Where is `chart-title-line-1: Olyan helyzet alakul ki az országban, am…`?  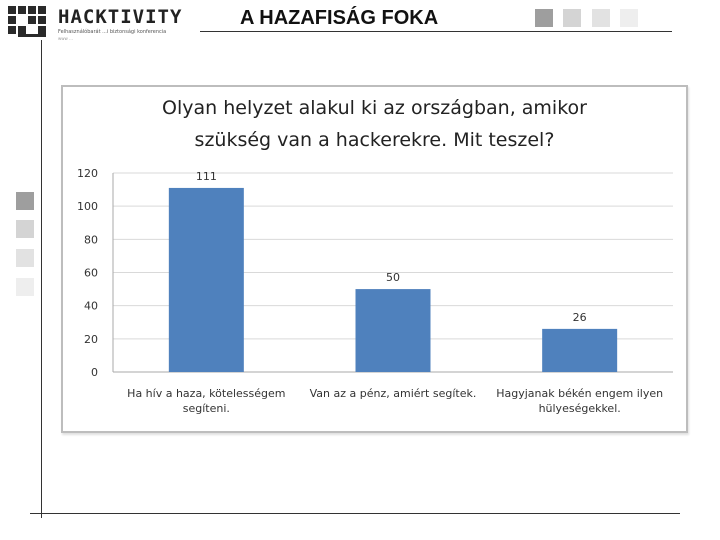
chart-title-line-1: Olyan helyzet alakul ki az országban, am… is located at coordinates (374, 108).